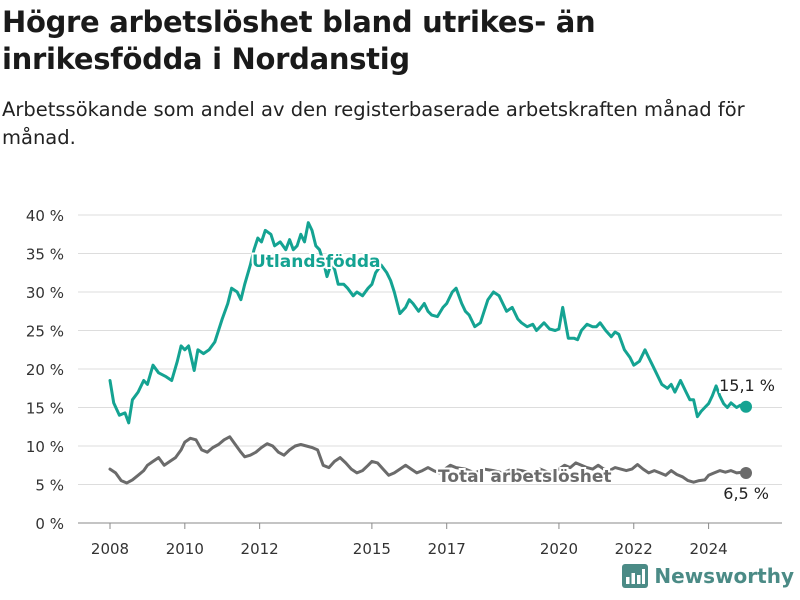 This screenshot has width=800, height=600. I want to click on series-label: Total arbetslöshet, so click(525, 477).